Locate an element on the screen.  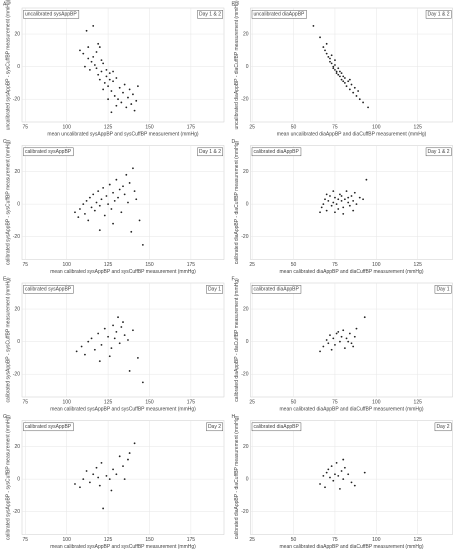
panel-letter: B is located at coordinates (234, 4).